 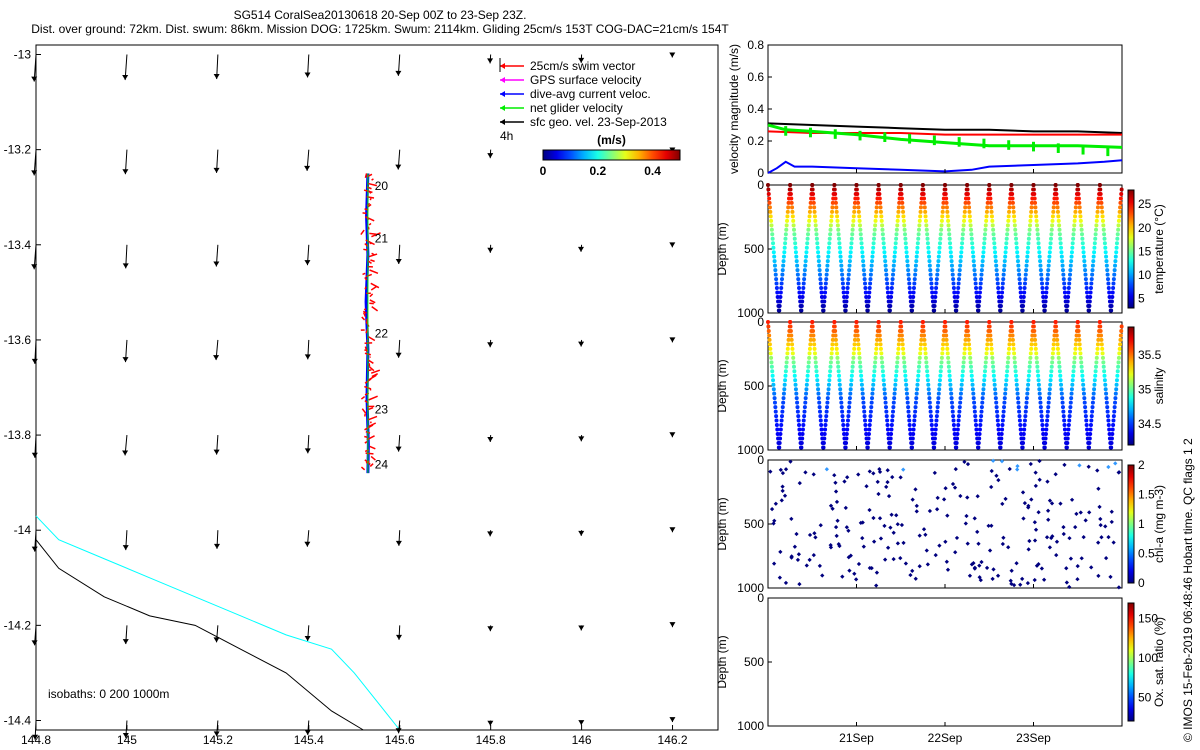 What do you see at coordinates (722, 661) in the screenshot?
I see `oxygen-ylabel: Depth (m)` at bounding box center [722, 661].